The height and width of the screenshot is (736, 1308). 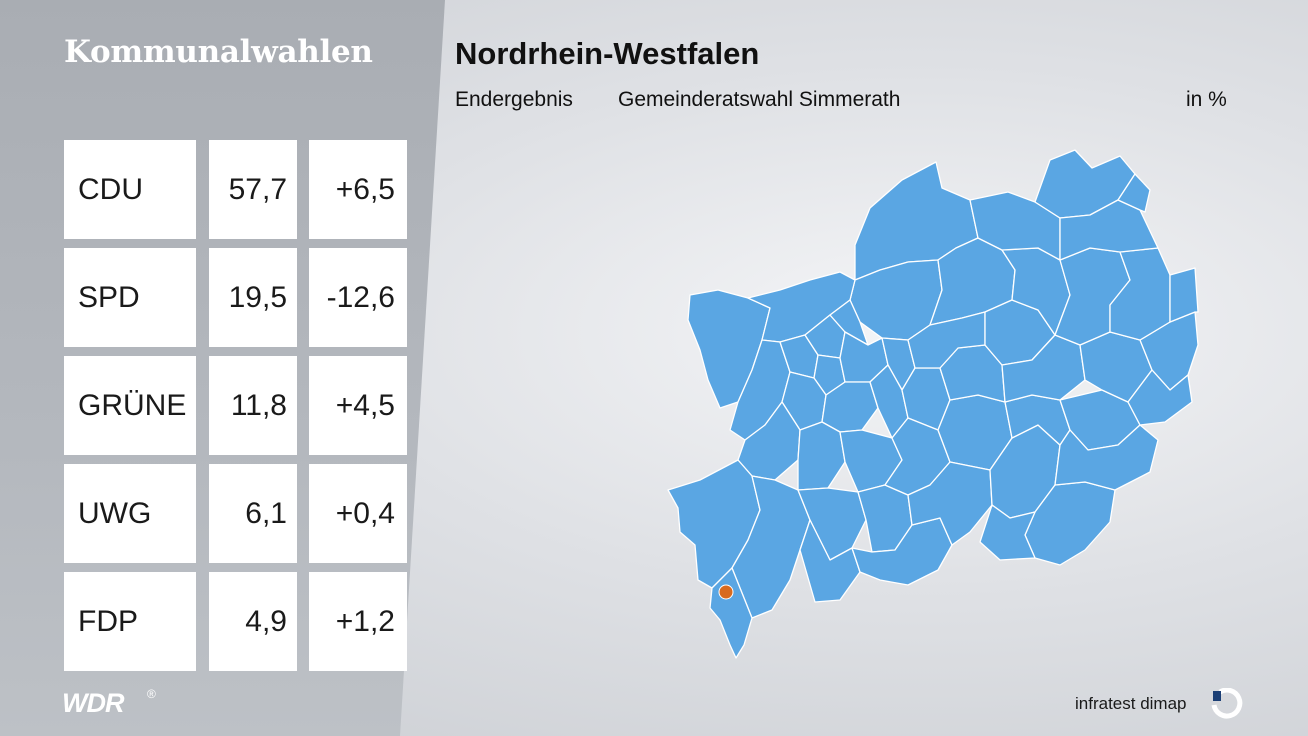 What do you see at coordinates (358, 405) in the screenshot?
I see `vote-change: +4,5` at bounding box center [358, 405].